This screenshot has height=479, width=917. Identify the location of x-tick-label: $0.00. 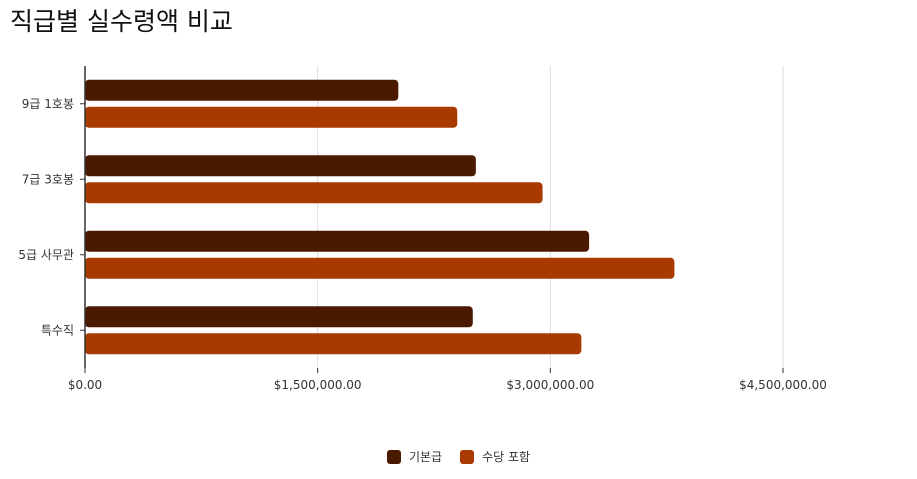
(85, 385).